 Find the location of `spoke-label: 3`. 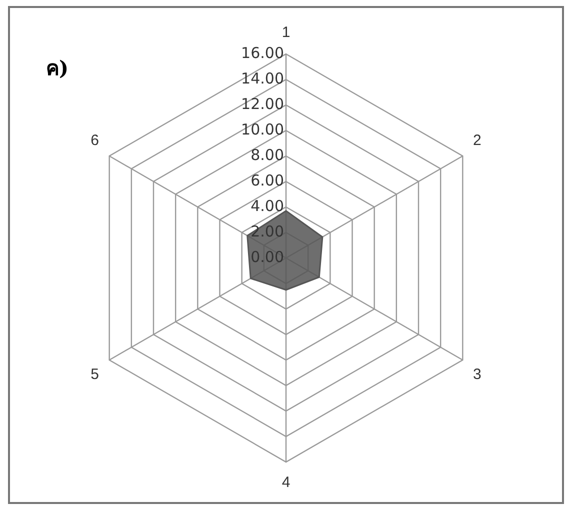

spoke-label: 3 is located at coordinates (477, 375).